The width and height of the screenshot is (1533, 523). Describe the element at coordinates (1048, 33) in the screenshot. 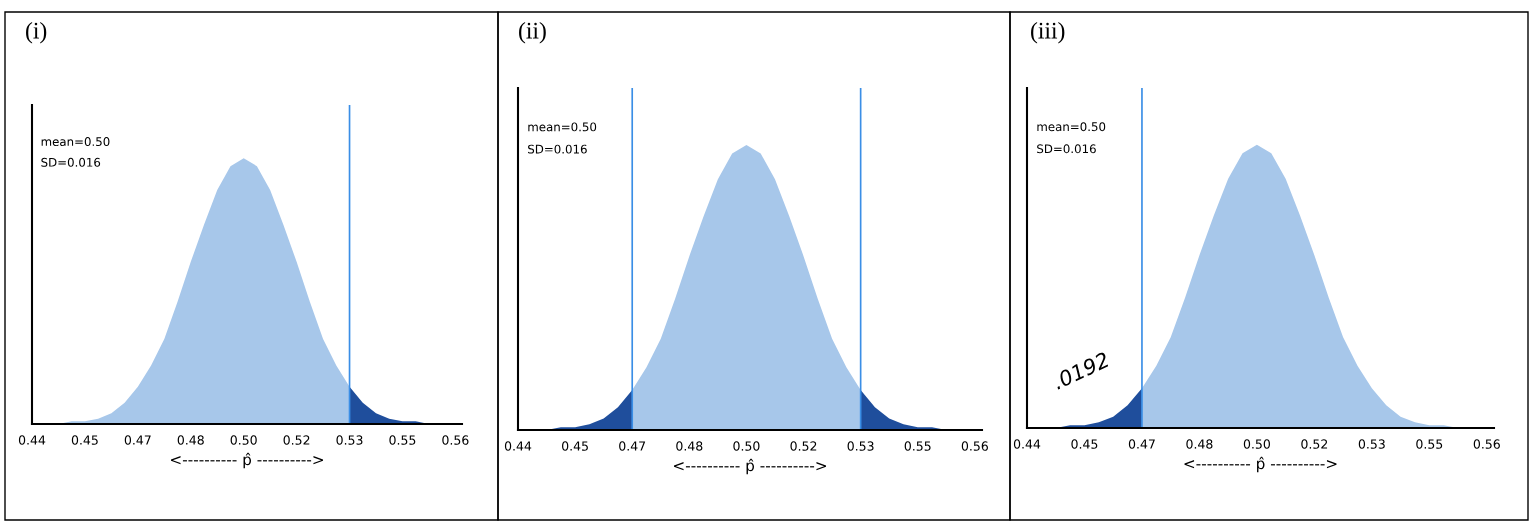

I see `chart-title: (iii)` at that location.